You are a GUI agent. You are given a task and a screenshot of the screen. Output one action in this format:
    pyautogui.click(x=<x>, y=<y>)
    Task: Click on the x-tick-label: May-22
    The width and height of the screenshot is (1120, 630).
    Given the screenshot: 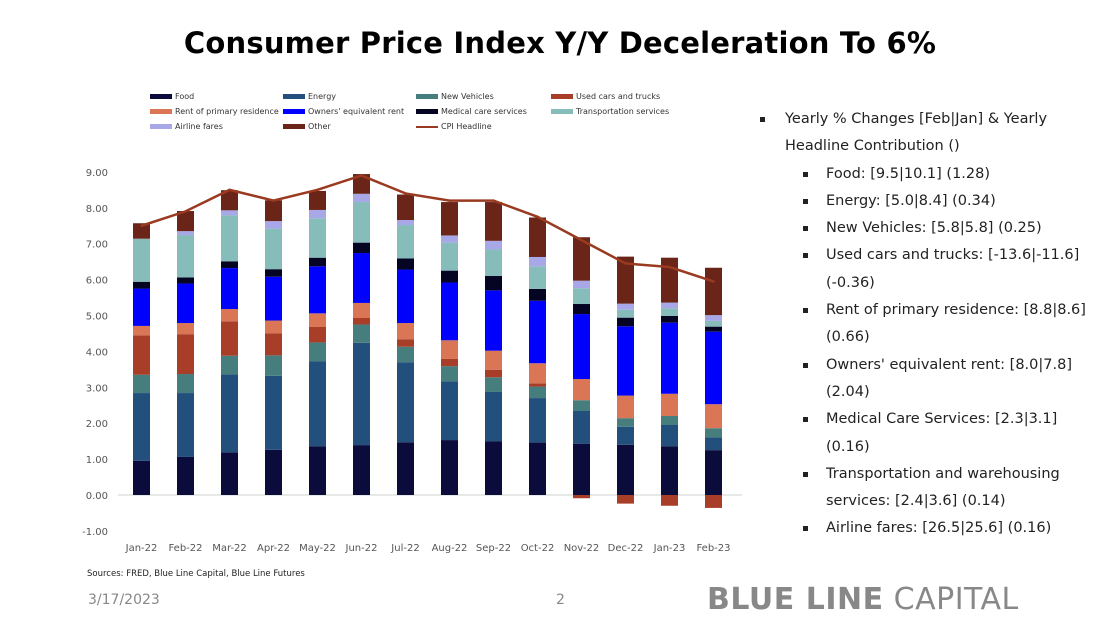 What is the action you would take?
    pyautogui.click(x=317, y=548)
    